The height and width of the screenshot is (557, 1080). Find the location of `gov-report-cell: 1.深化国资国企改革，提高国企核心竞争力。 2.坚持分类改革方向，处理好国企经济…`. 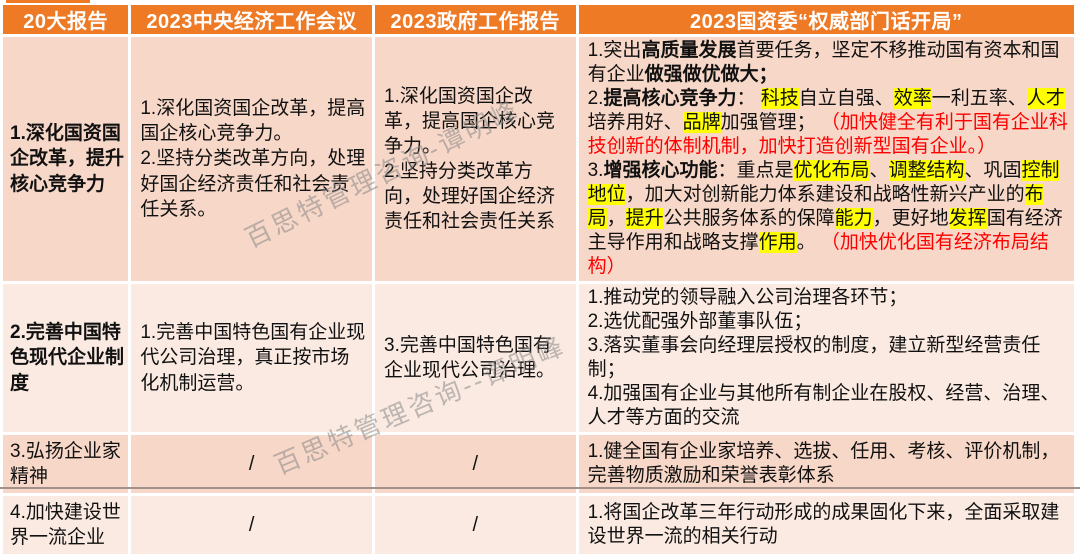

gov-report-cell: 1.深化国资国企改革，提高国企核心竞争力。 2.坚持分类改革方向，处理好国企经济… is located at coordinates (475, 159).